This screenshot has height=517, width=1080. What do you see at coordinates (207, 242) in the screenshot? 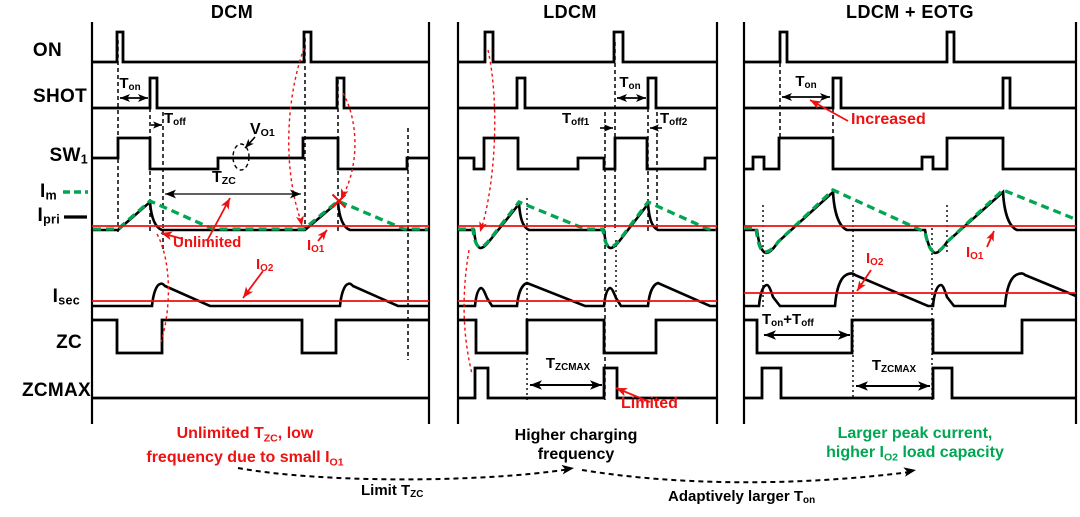
I see `note-unlimited-p1: Unlimited` at bounding box center [207, 242].